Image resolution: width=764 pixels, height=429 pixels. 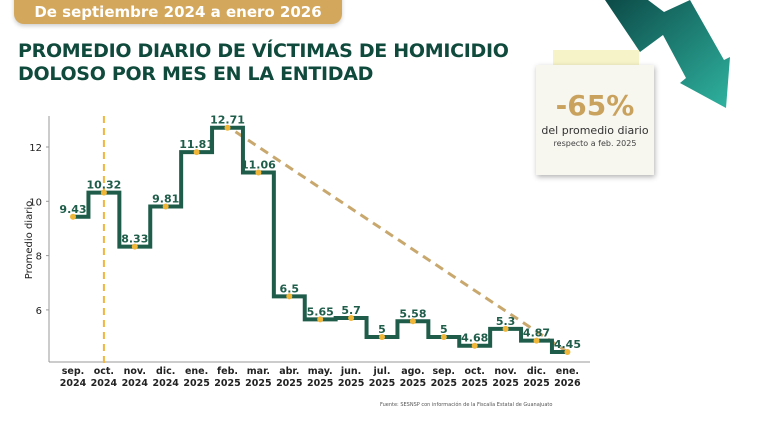 I want to click on x-tick-label-month: feb., so click(x=227, y=371).